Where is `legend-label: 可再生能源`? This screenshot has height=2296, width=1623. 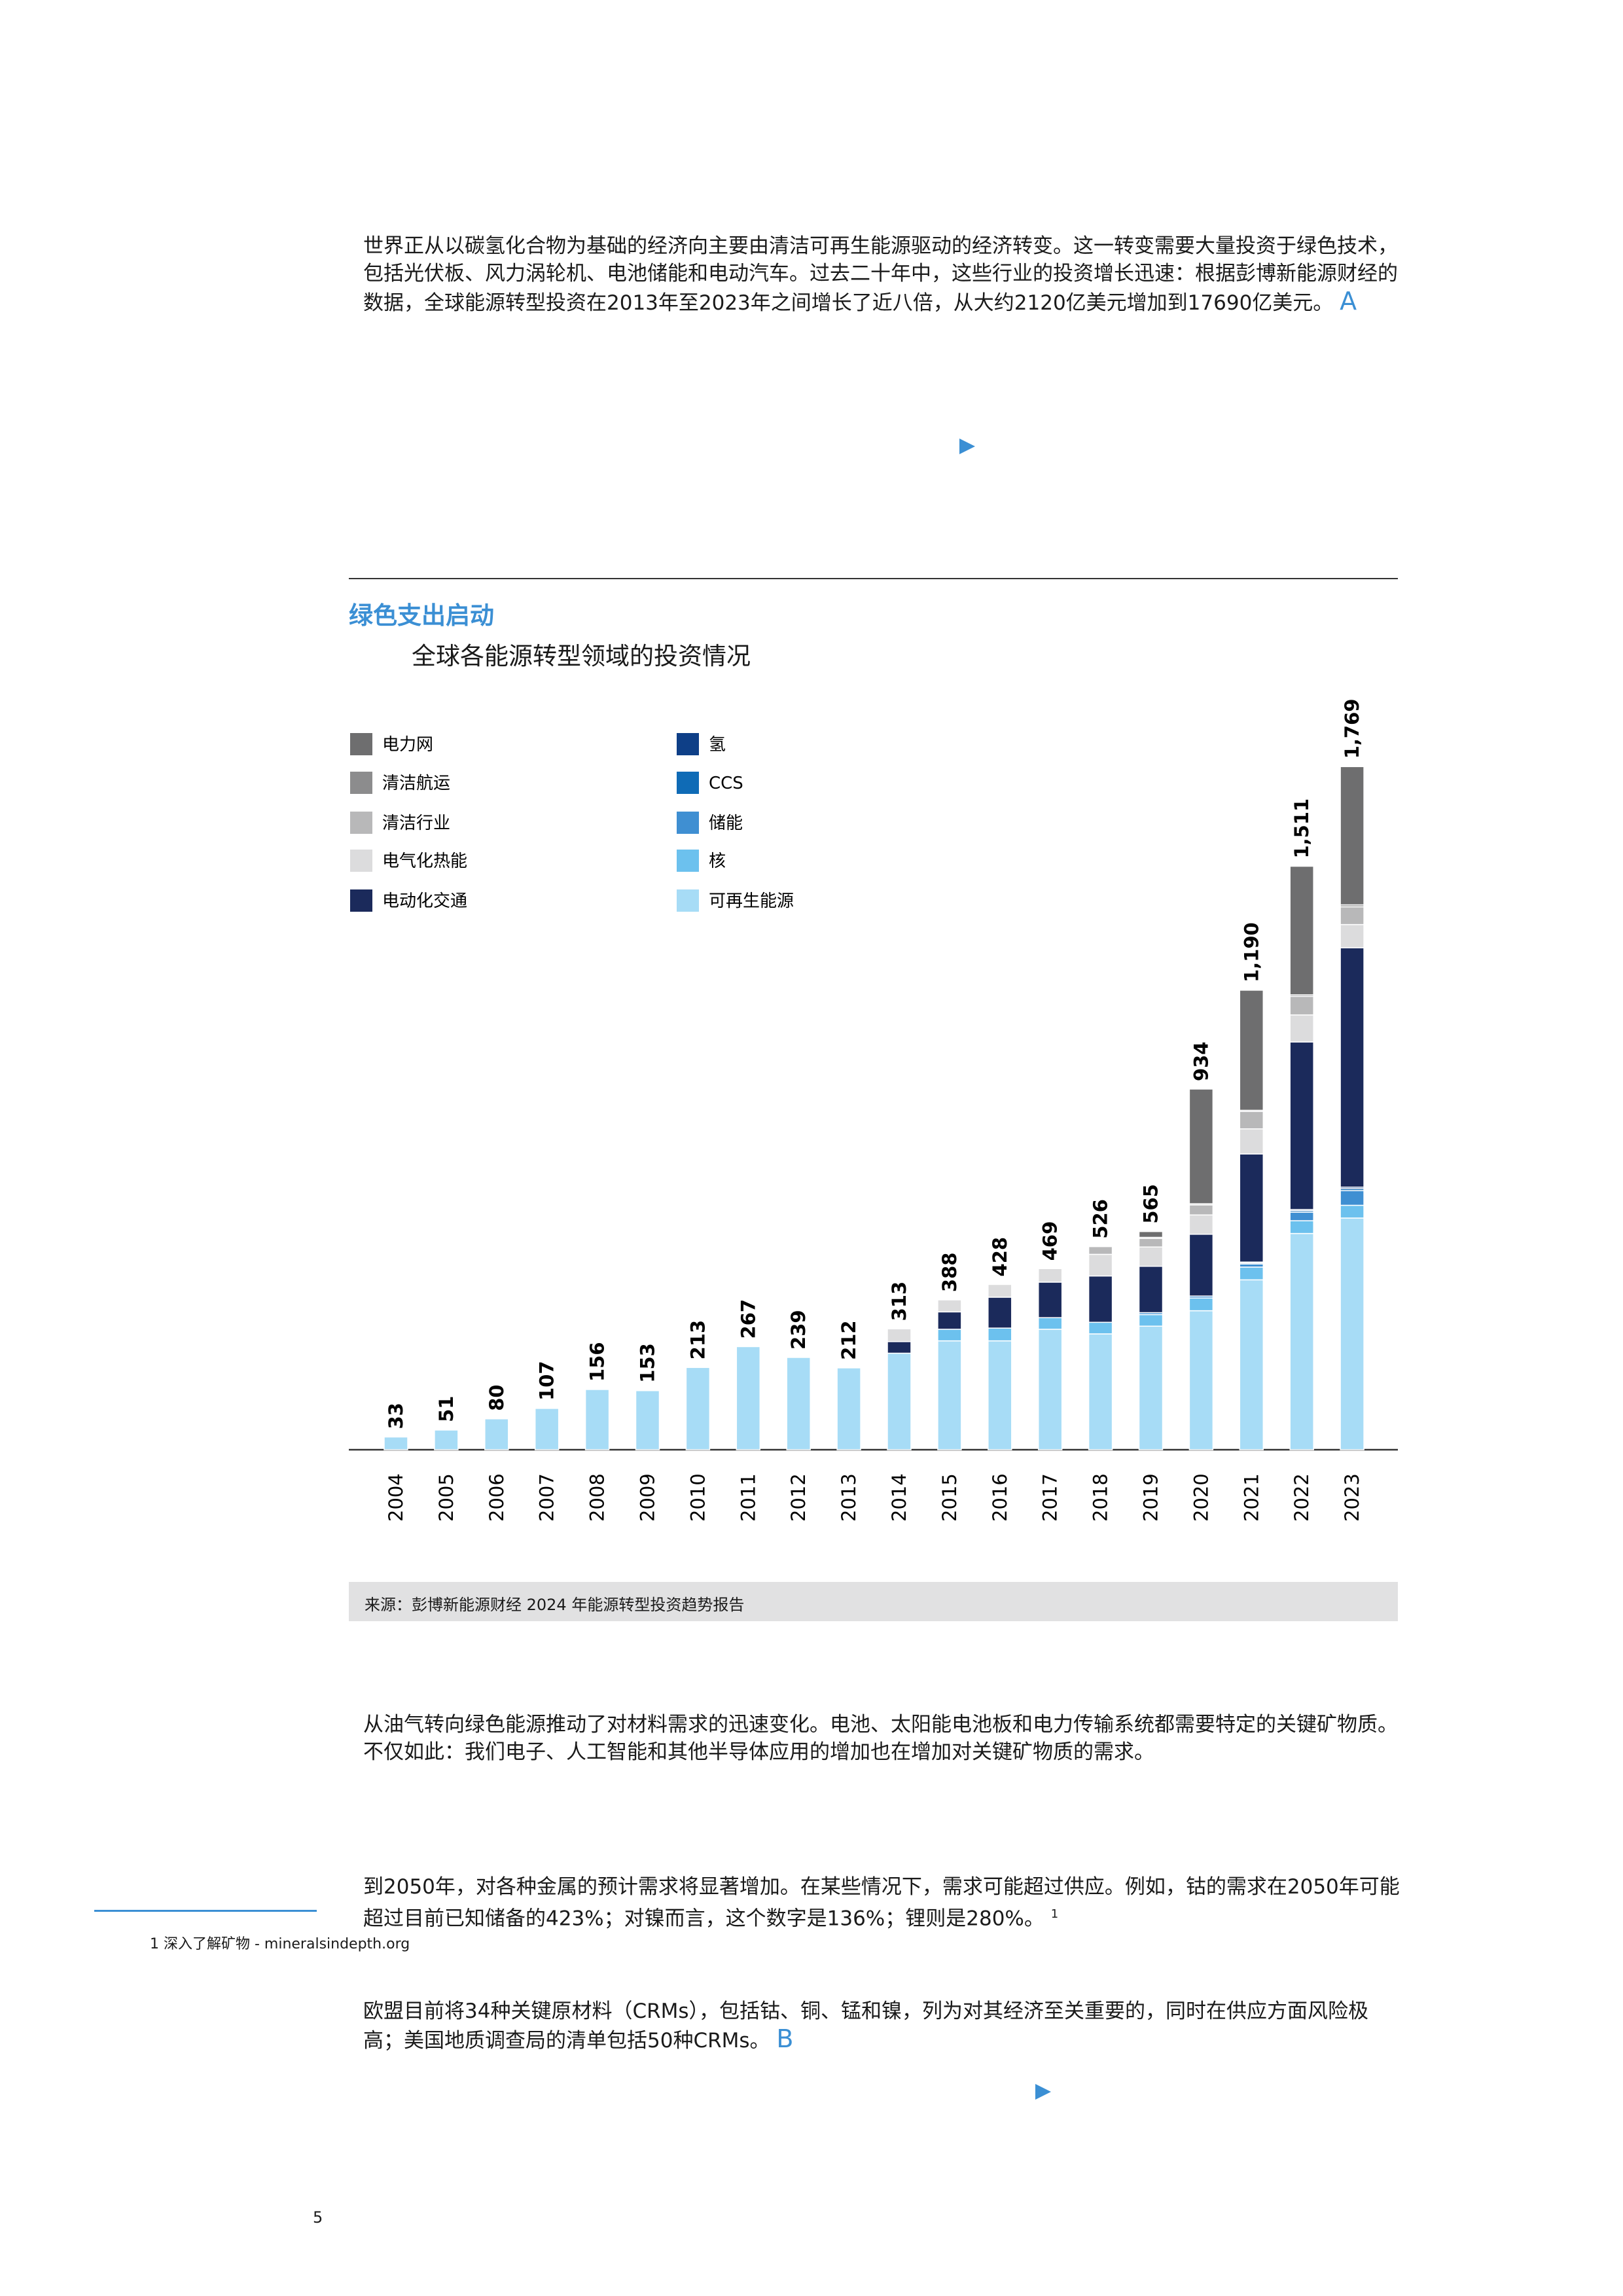 legend-label: 可再生能源 is located at coordinates (752, 901).